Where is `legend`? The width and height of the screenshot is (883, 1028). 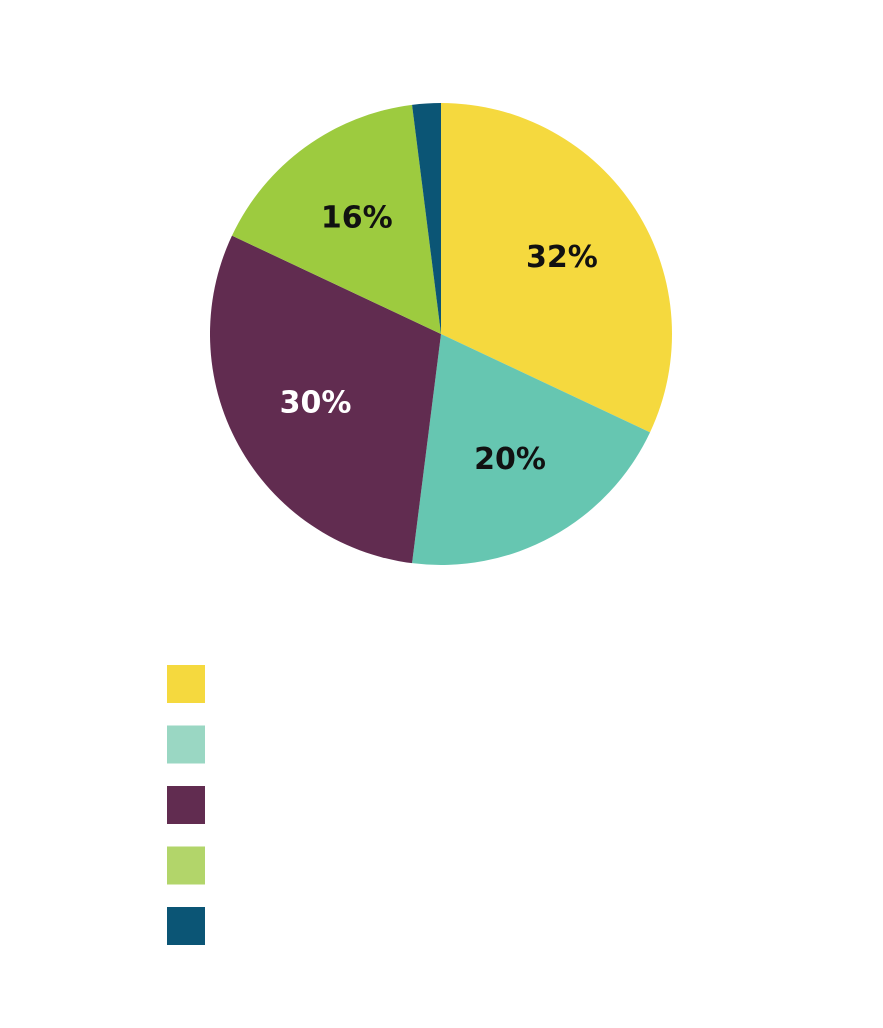 legend is located at coordinates (186, 805).